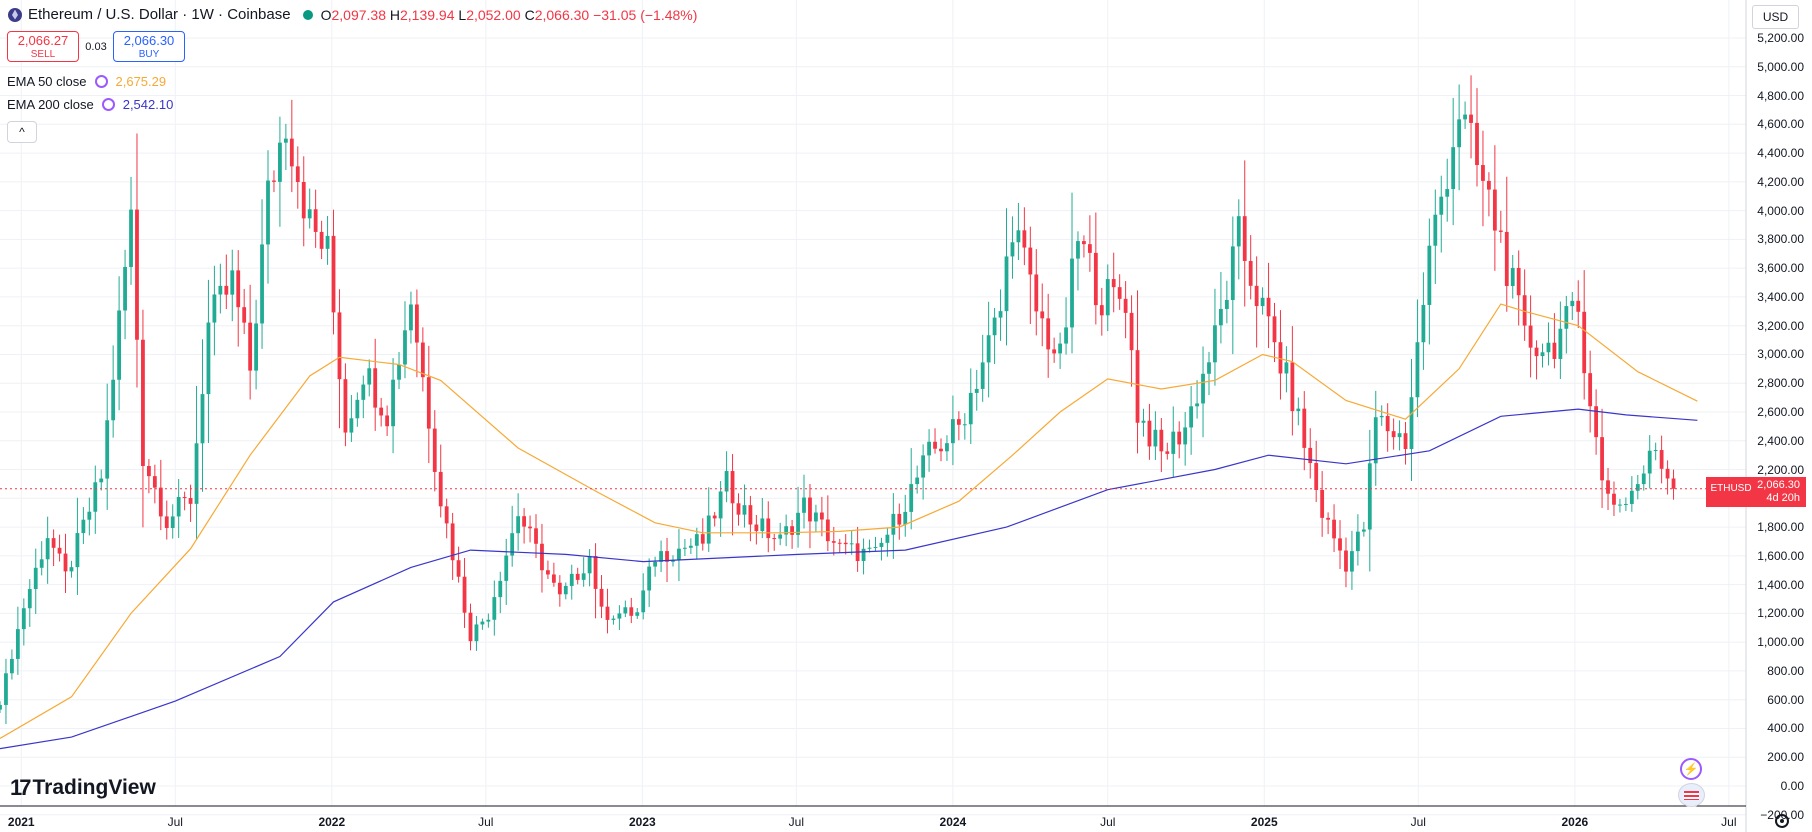 Image resolution: width=1812 pixels, height=832 pixels. What do you see at coordinates (90, 104) in the screenshot?
I see `indicator-ema200: EMA 200 close 2,542.10` at bounding box center [90, 104].